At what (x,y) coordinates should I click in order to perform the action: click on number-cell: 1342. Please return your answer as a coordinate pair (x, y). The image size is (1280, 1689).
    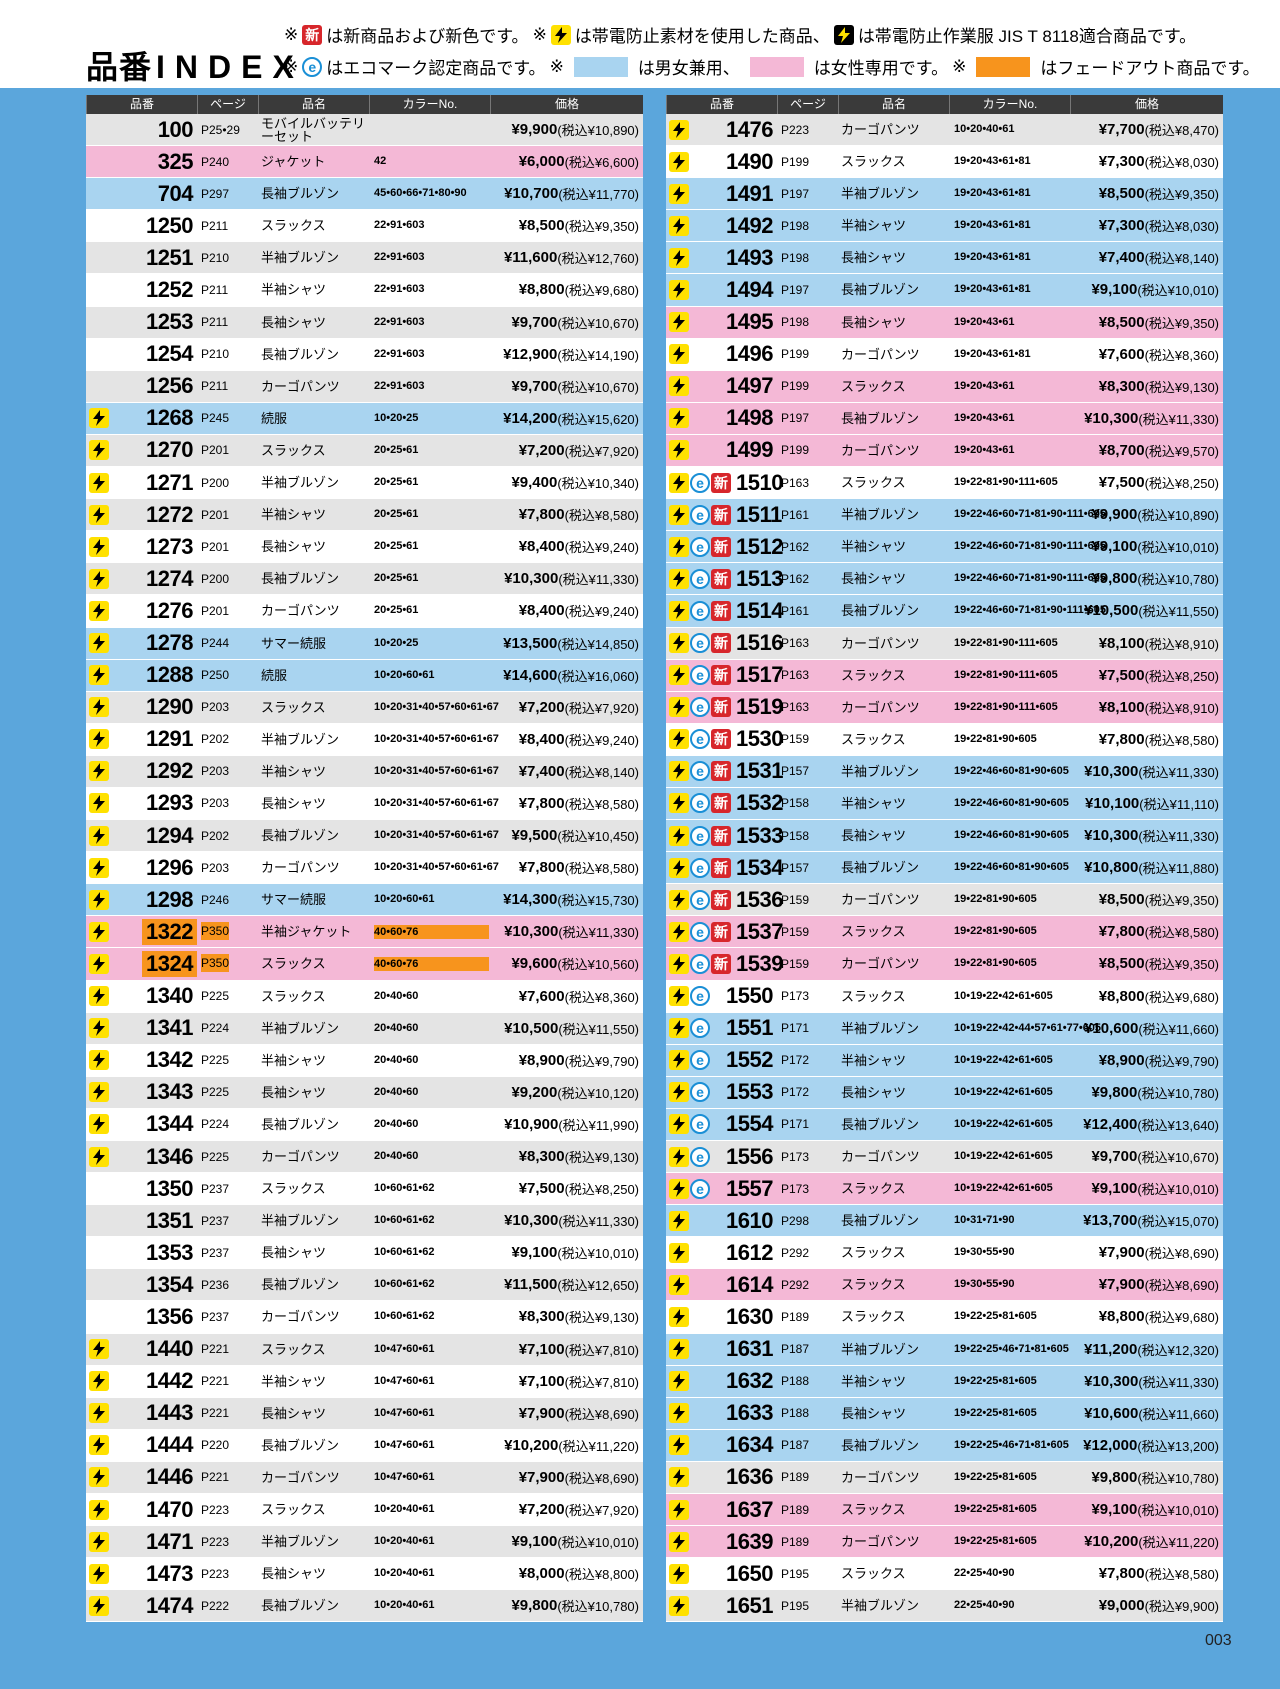
    Looking at the image, I should click on (141, 1060).